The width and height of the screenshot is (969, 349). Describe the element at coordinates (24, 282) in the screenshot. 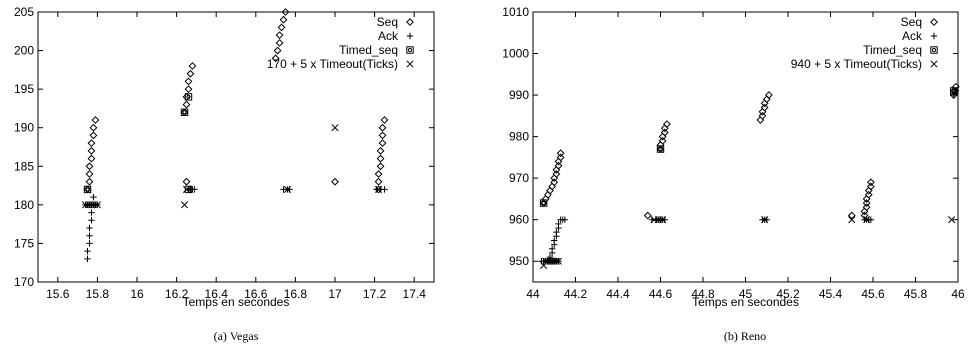

I see `y-tick-label: 170` at that location.